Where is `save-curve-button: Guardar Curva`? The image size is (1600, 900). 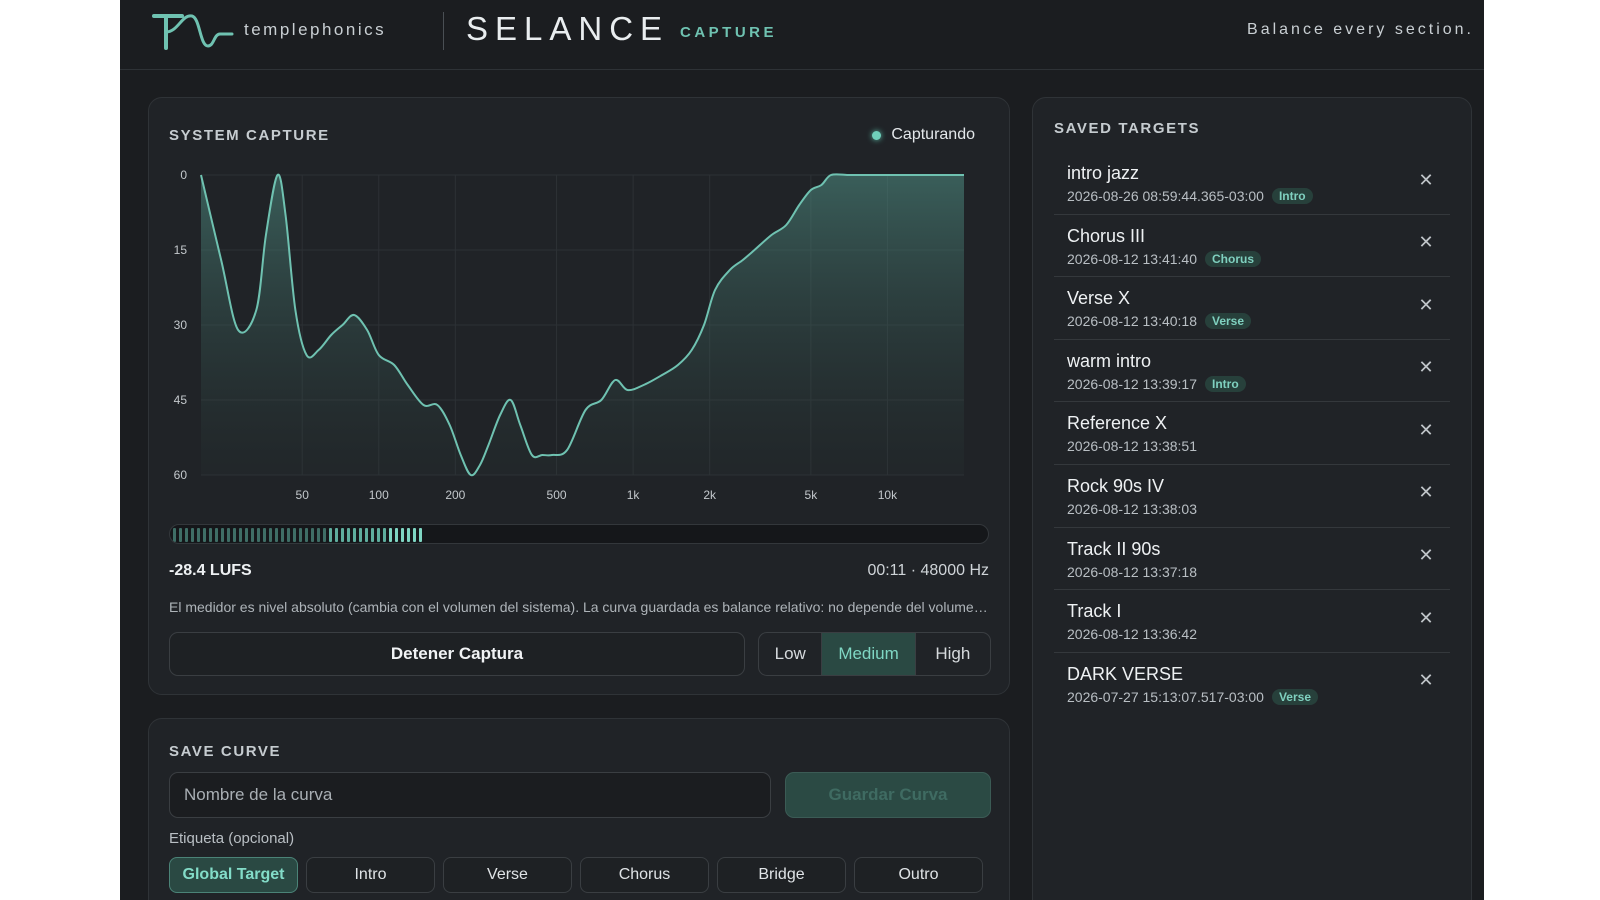
save-curve-button: Guardar Curva is located at coordinates (888, 795).